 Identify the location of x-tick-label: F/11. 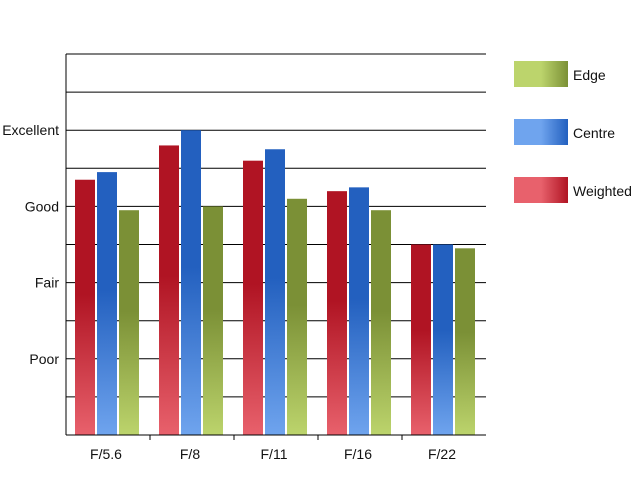
(274, 454).